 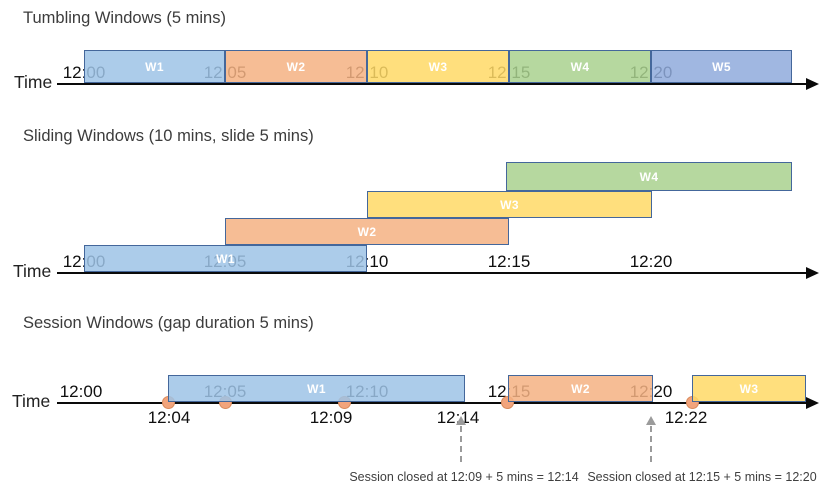 I want to click on sliding-window-w3-label: W3, so click(x=509, y=204).